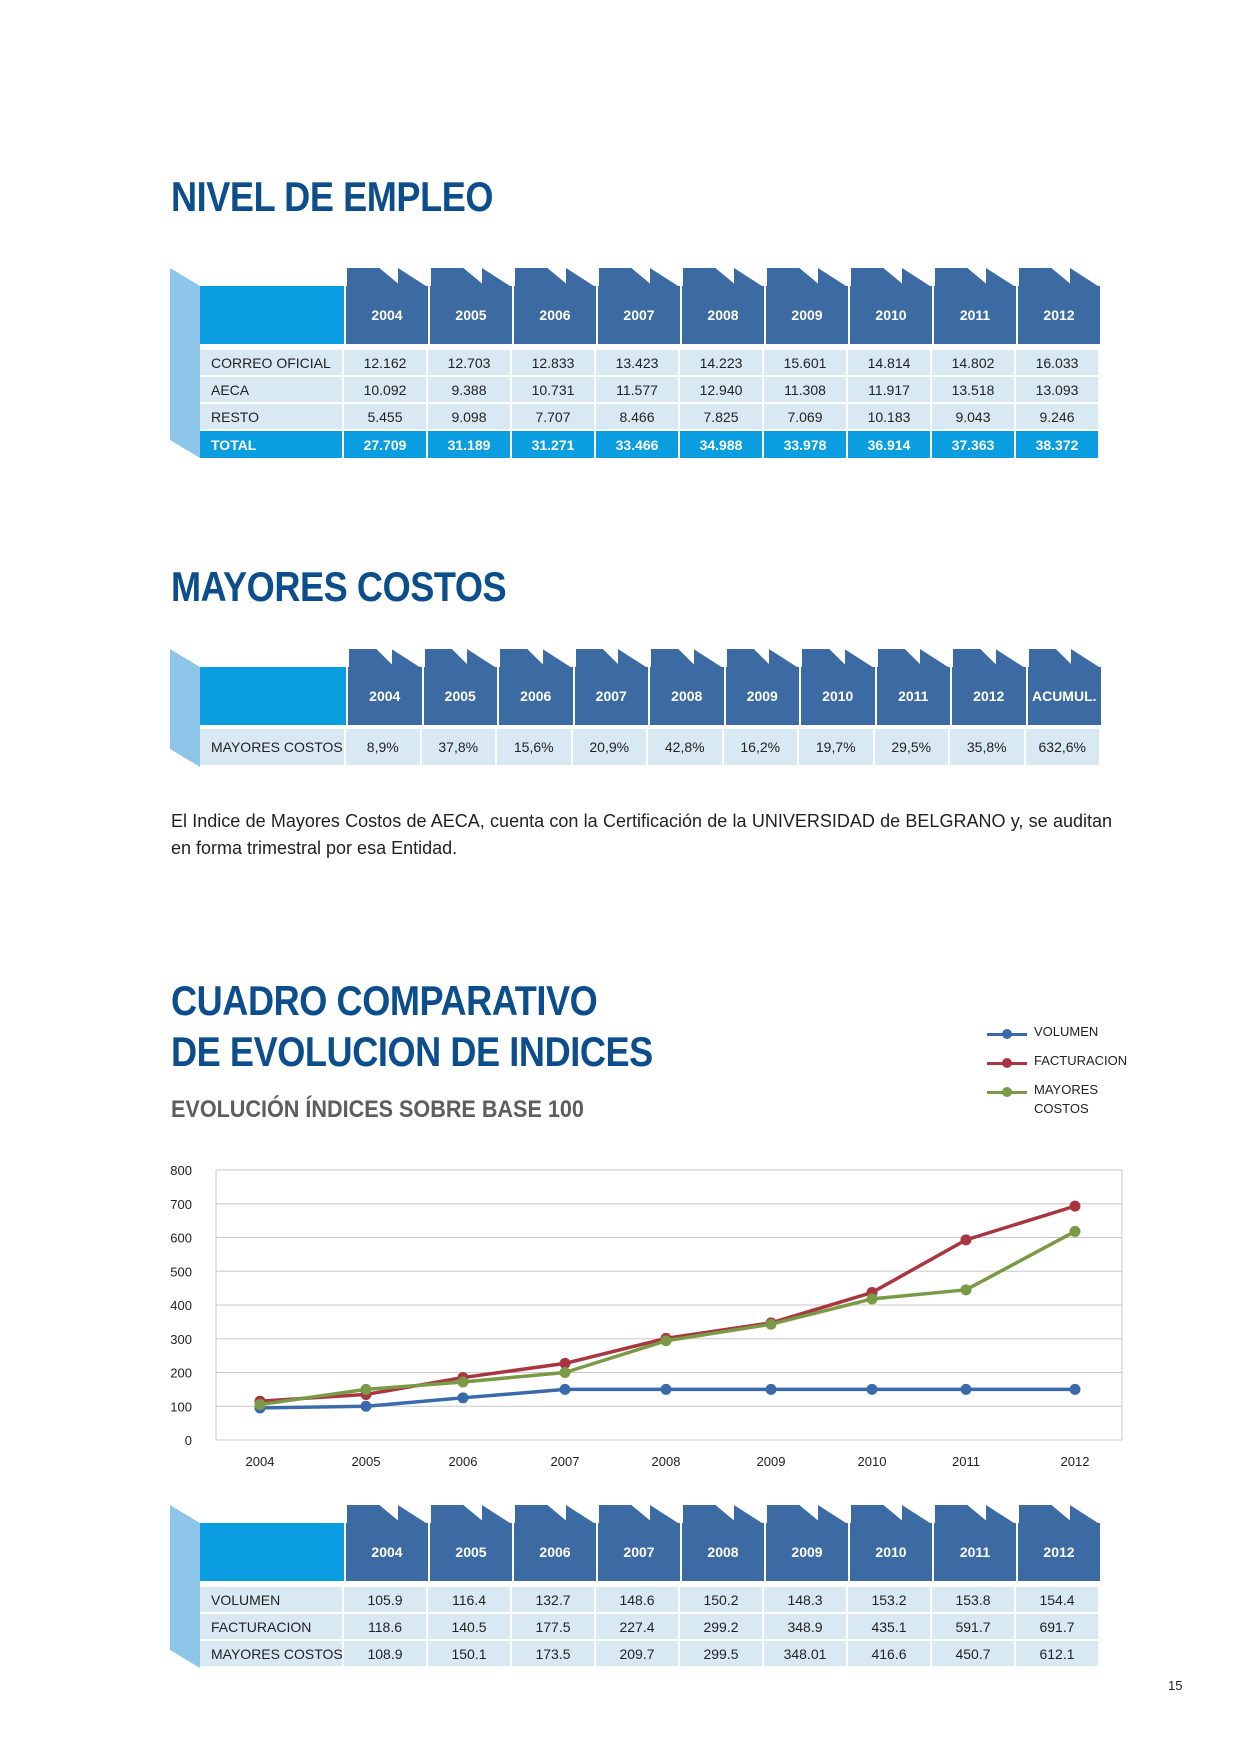 The height and width of the screenshot is (1754, 1240). What do you see at coordinates (554, 1626) in the screenshot?
I see `comp-cell: 177.5` at bounding box center [554, 1626].